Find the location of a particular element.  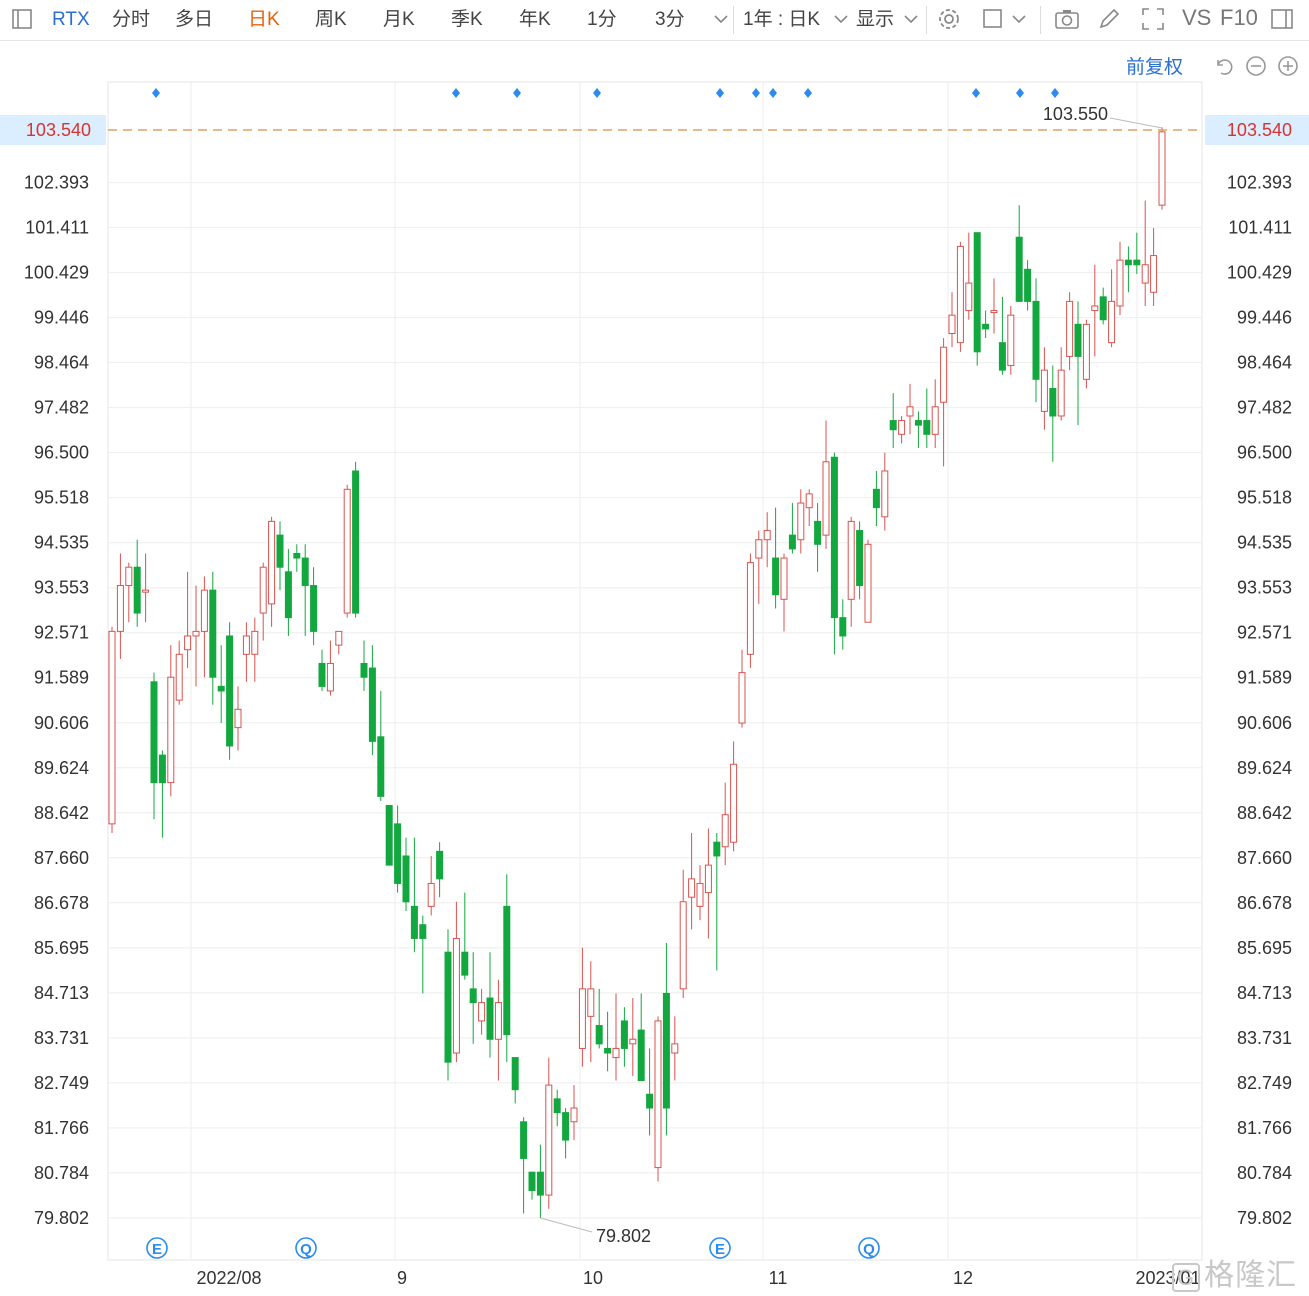

f10-button: F10 is located at coordinates (1239, 17).